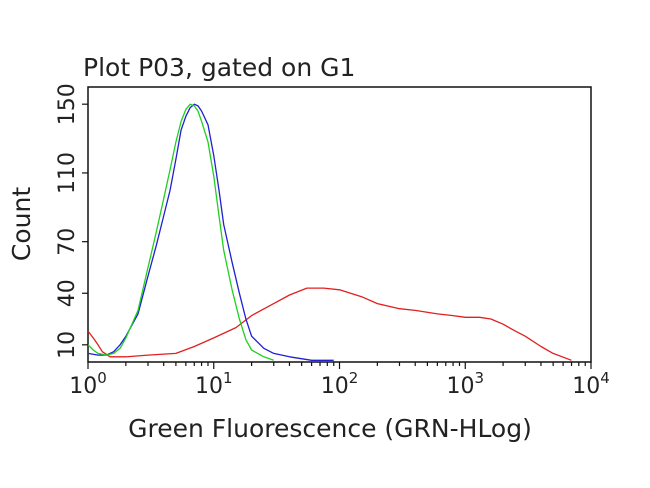 The width and height of the screenshot is (650, 488). What do you see at coordinates (67, 345) in the screenshot?
I see `y-tick-label-0: 10` at bounding box center [67, 345].